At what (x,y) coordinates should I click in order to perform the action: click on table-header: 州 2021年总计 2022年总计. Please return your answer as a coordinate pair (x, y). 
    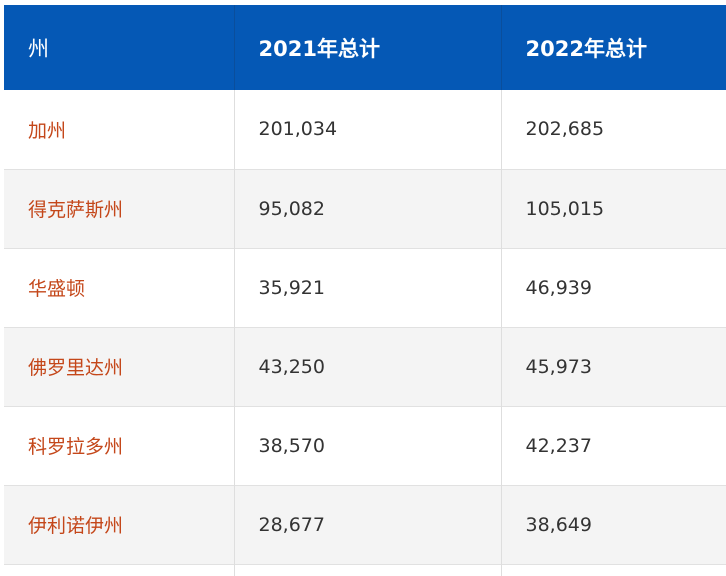
    Looking at the image, I should click on (365, 47).